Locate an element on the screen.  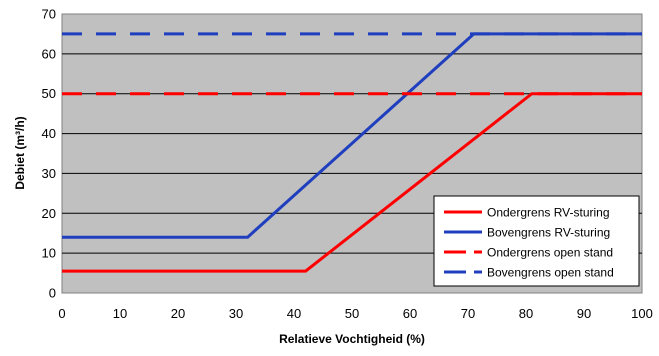
x-tick-90: 90 is located at coordinates (584, 313).